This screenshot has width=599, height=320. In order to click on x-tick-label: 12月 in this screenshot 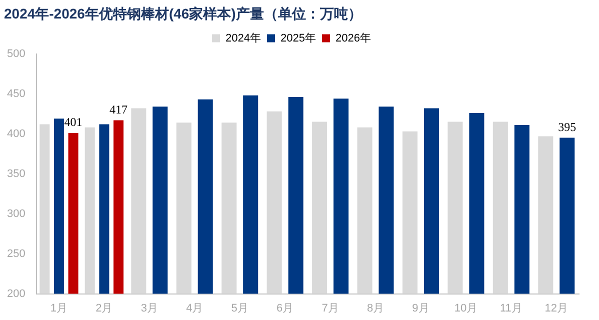, I will do `click(556, 308)`.